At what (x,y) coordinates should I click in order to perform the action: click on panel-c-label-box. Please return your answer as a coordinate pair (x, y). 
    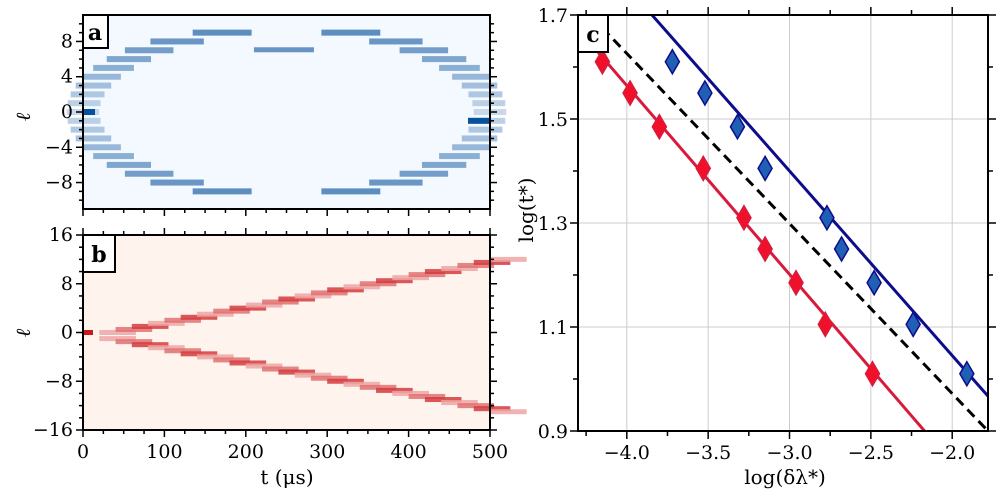
    Looking at the image, I should click on (593, 33).